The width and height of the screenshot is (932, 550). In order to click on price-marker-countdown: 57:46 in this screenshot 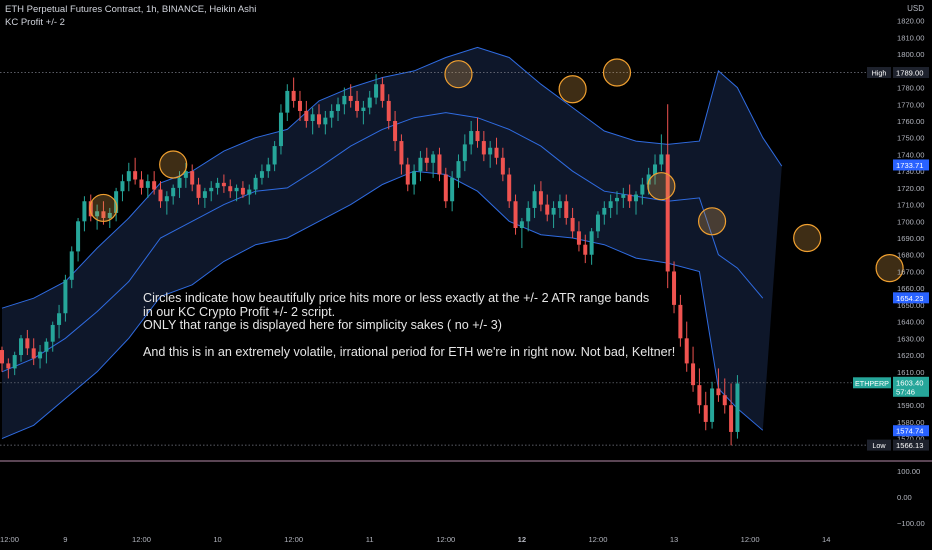, I will do `click(905, 391)`.